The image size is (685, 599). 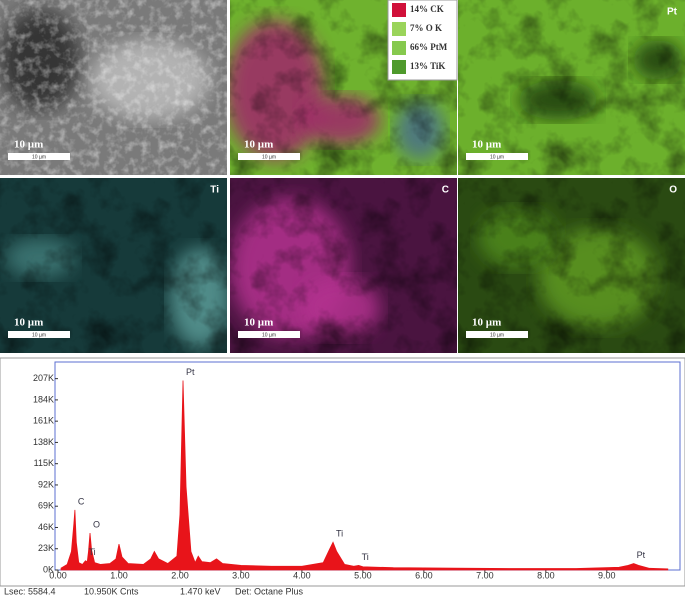 I want to click on x-tick-label: 6.00, so click(x=424, y=575).